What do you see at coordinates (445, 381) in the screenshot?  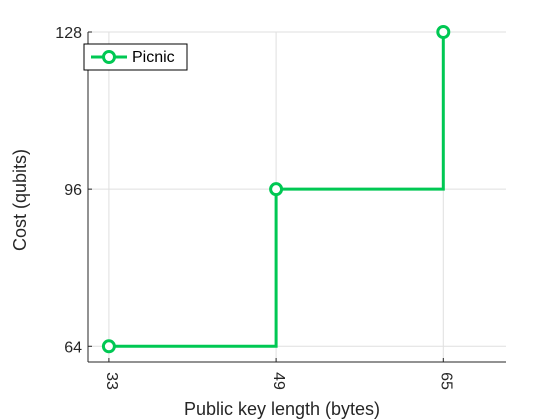 I see `x-tick-label-65: 65` at bounding box center [445, 381].